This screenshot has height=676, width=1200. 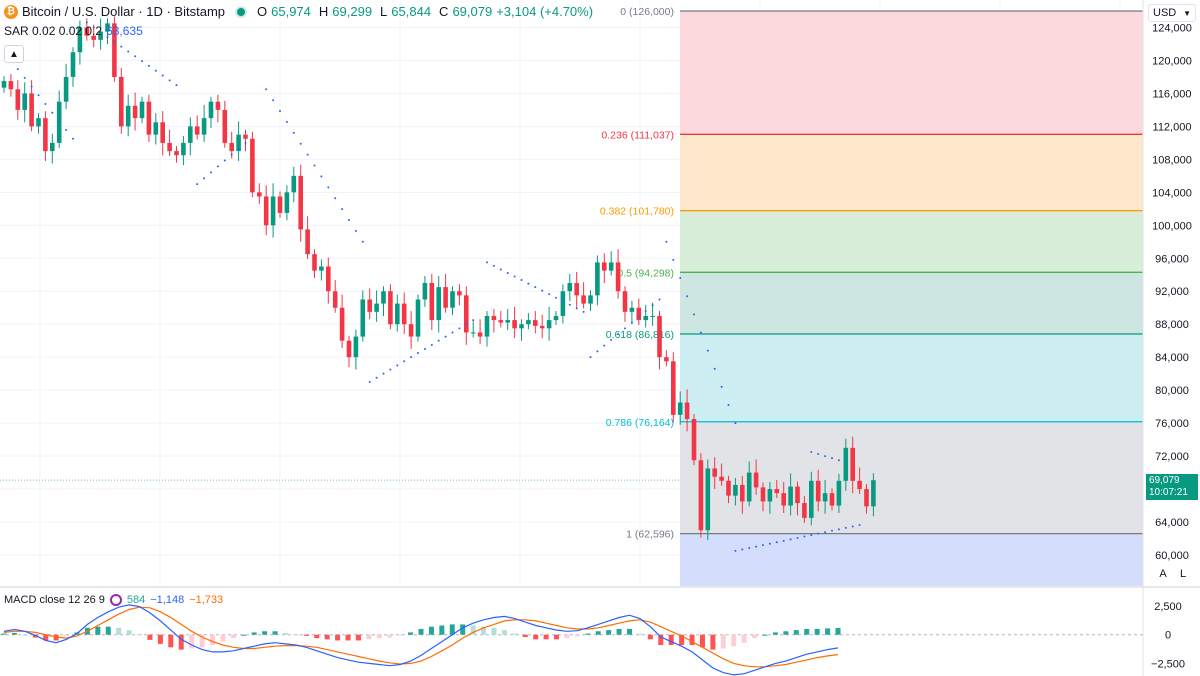 I want to click on price-tick-label: 84,000, so click(x=1172, y=358).